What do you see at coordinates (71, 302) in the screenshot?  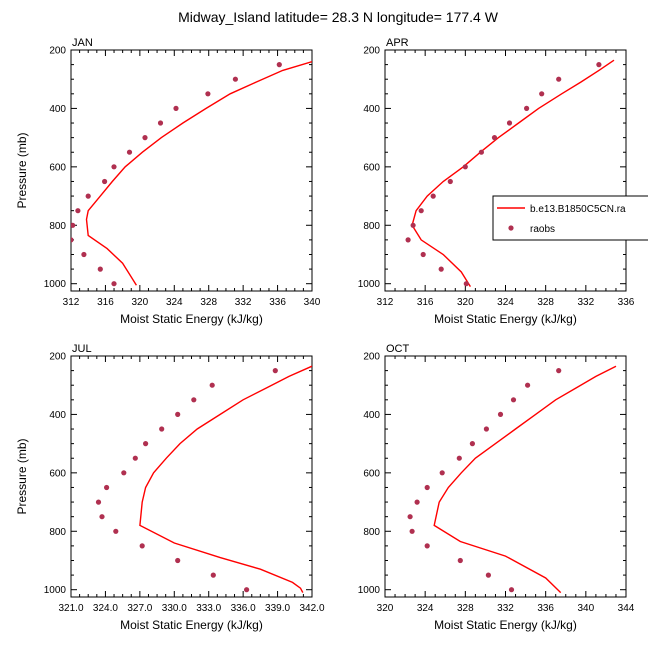 I see `x-tick-label: 312` at bounding box center [71, 302].